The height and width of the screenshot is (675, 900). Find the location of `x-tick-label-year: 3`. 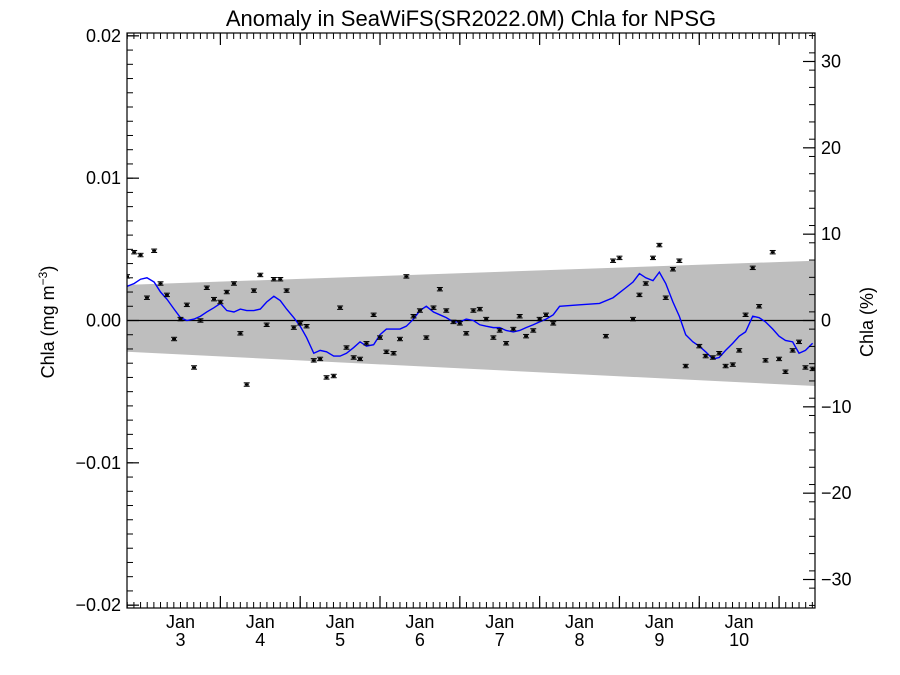

x-tick-label-year: 3 is located at coordinates (180, 640).